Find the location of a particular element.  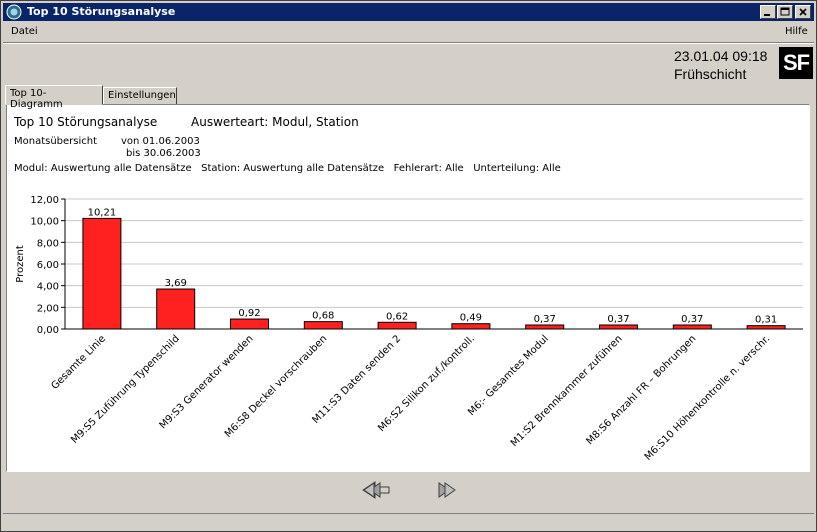

datetime-display: 23.01.04 09:18 Frühschicht is located at coordinates (720, 65).